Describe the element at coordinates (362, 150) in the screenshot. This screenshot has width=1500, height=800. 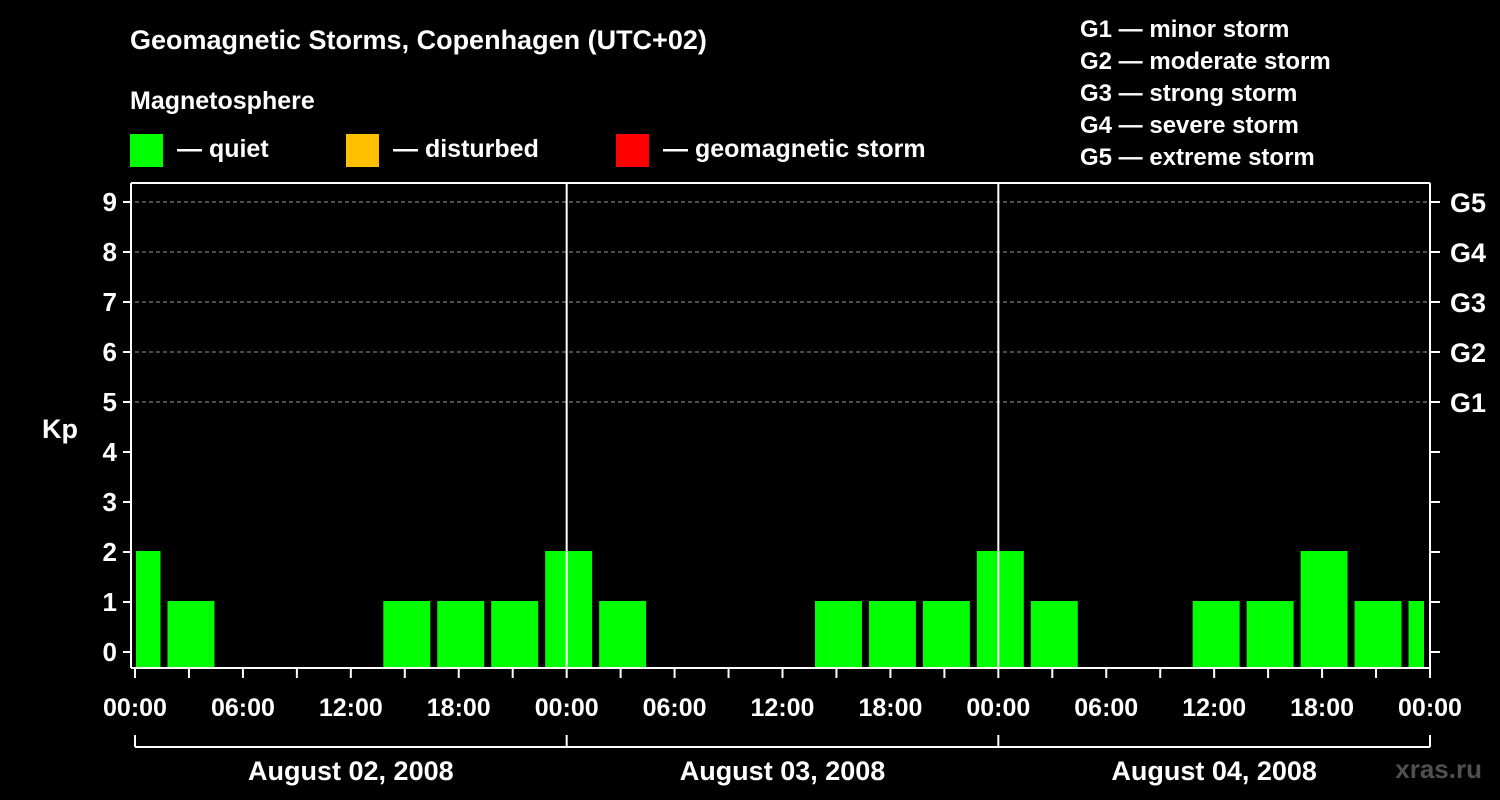
I see `legend-swatch-disturbed` at that location.